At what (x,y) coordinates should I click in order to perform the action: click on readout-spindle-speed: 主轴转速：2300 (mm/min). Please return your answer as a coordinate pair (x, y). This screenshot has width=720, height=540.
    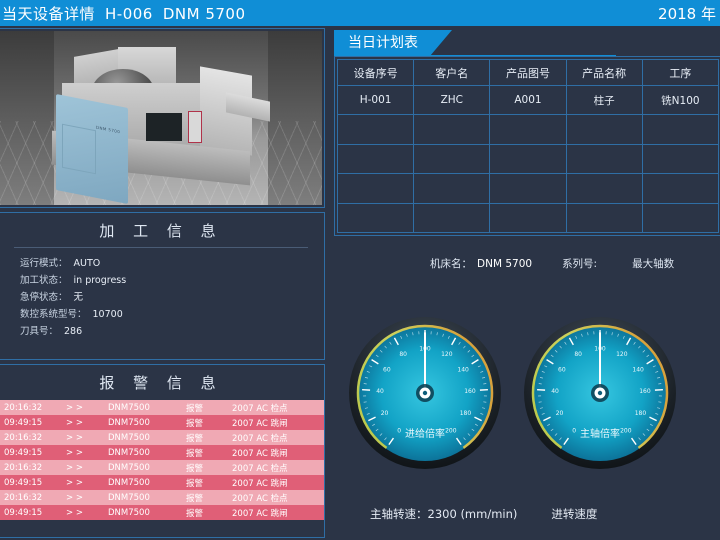
    Looking at the image, I should click on (443, 514).